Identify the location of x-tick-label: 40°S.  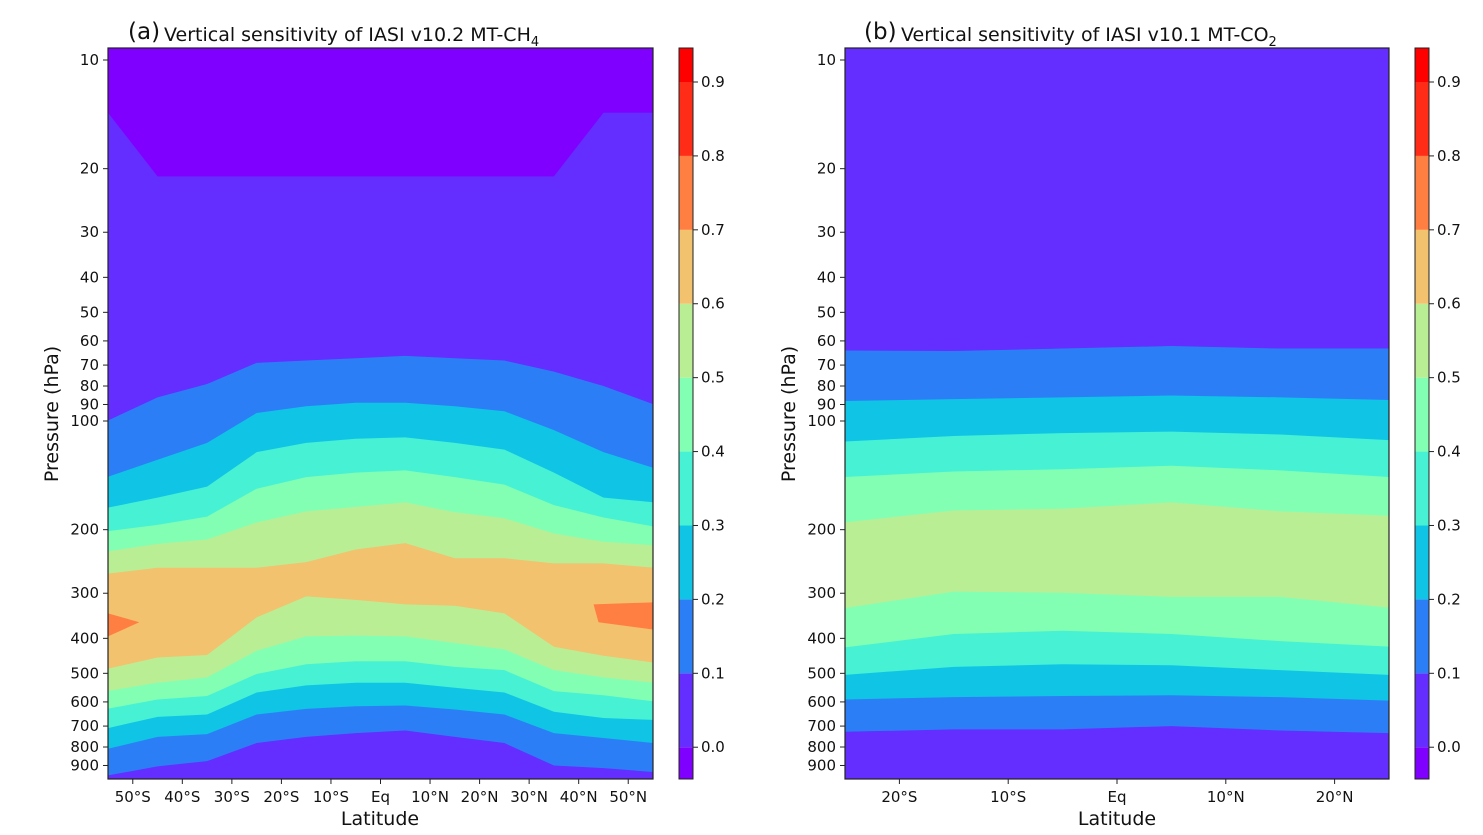
(182, 797).